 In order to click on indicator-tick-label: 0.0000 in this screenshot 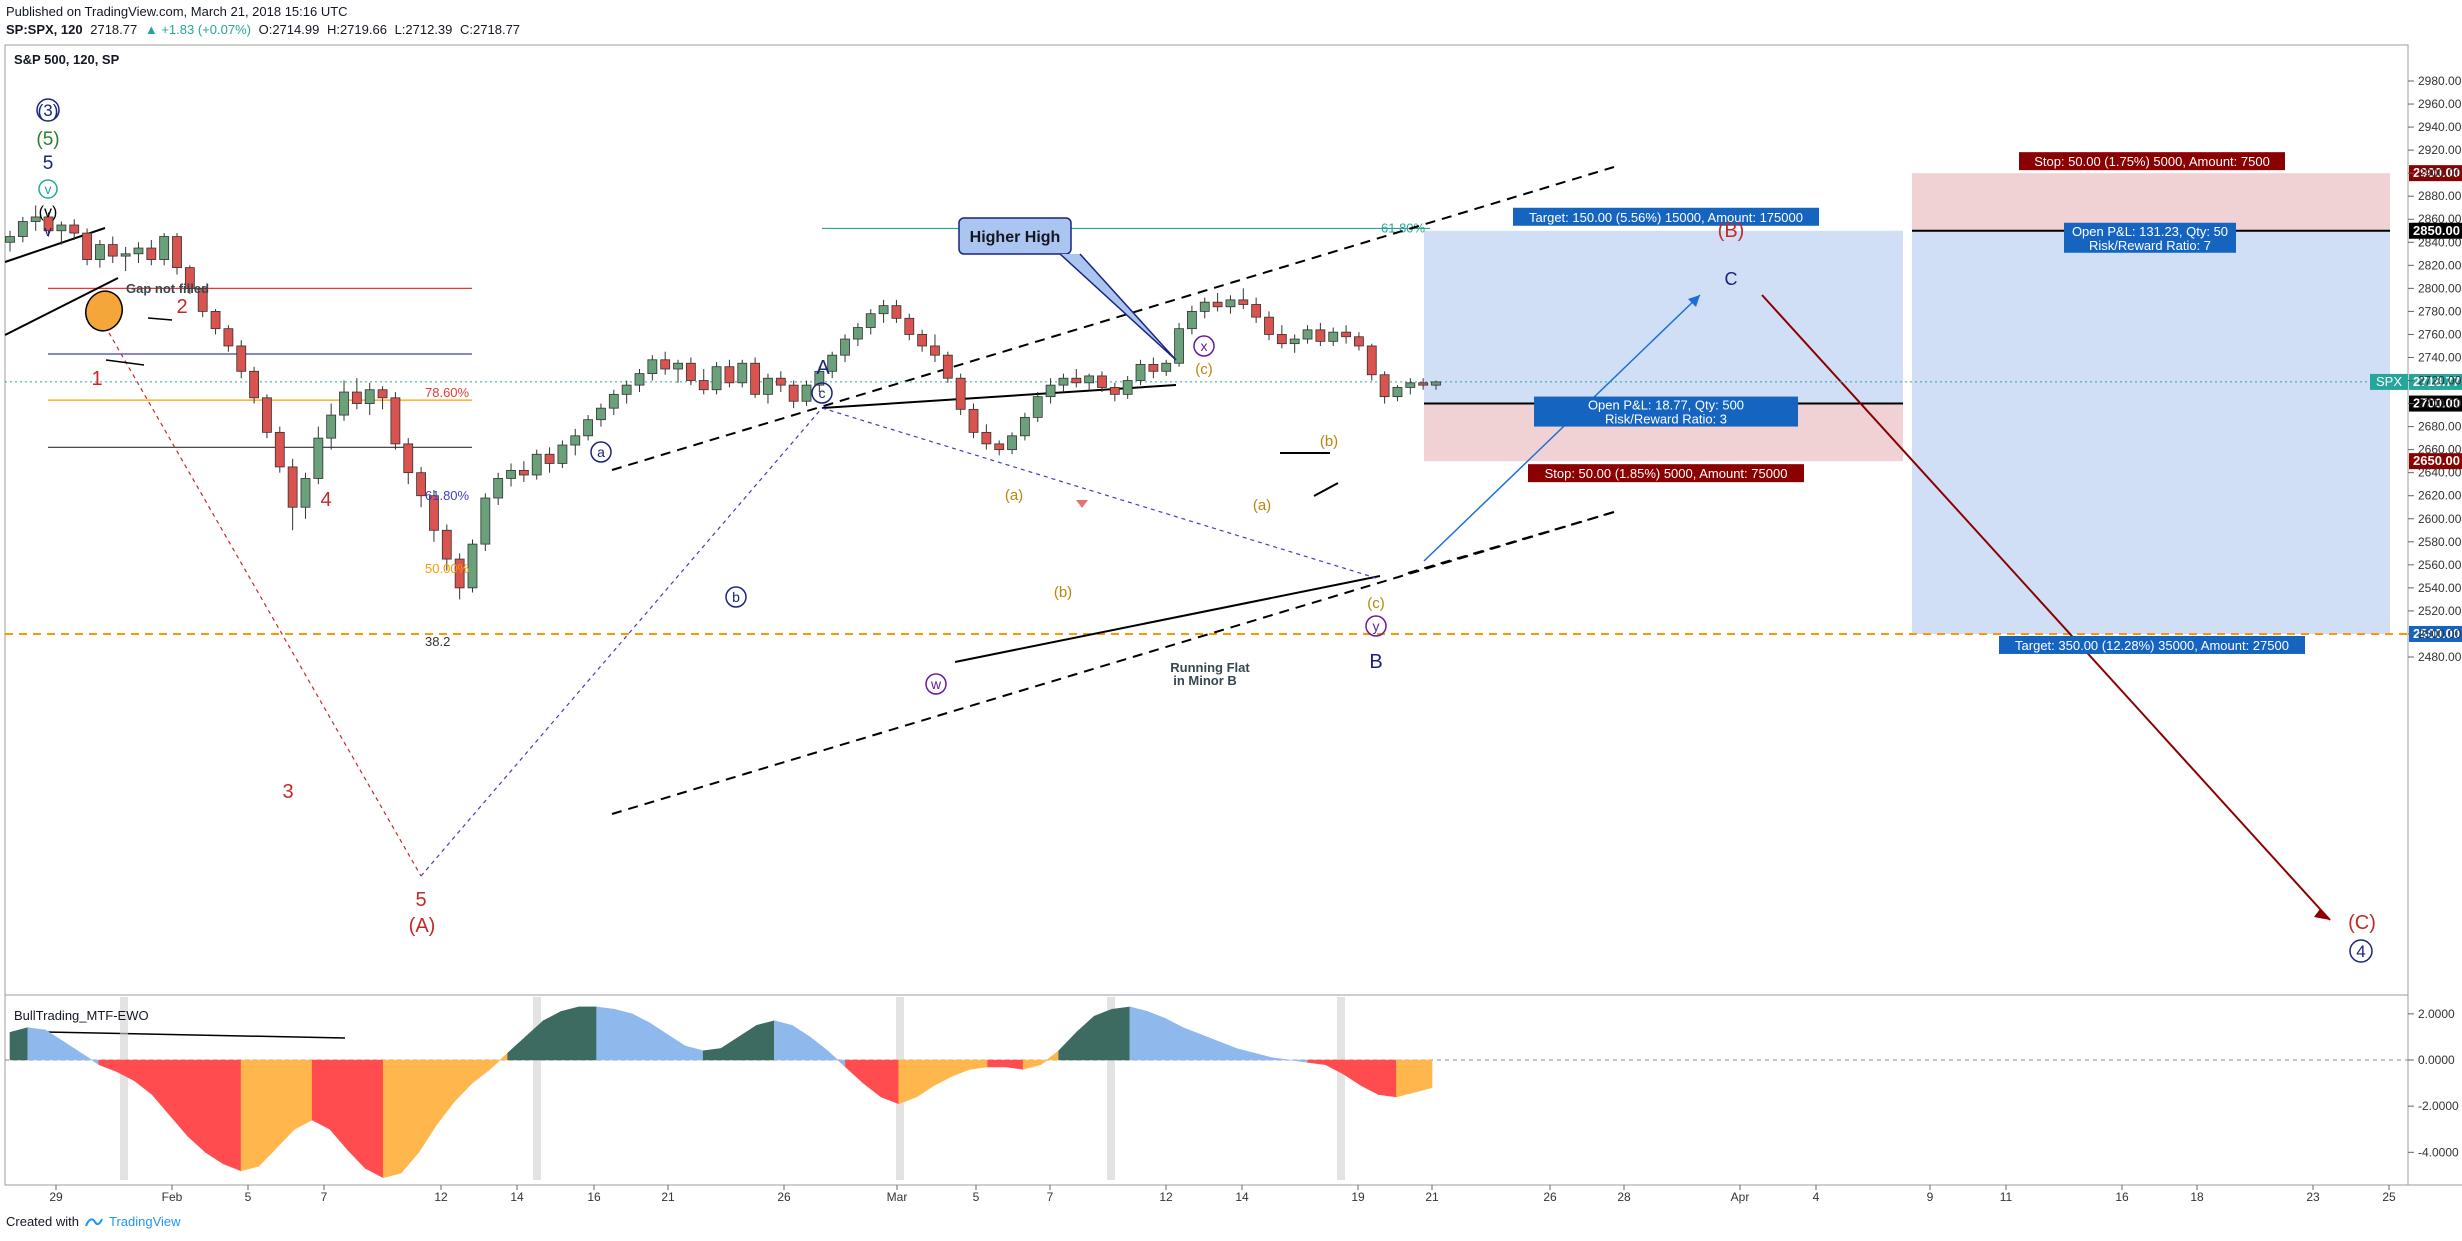, I will do `click(2436, 1060)`.